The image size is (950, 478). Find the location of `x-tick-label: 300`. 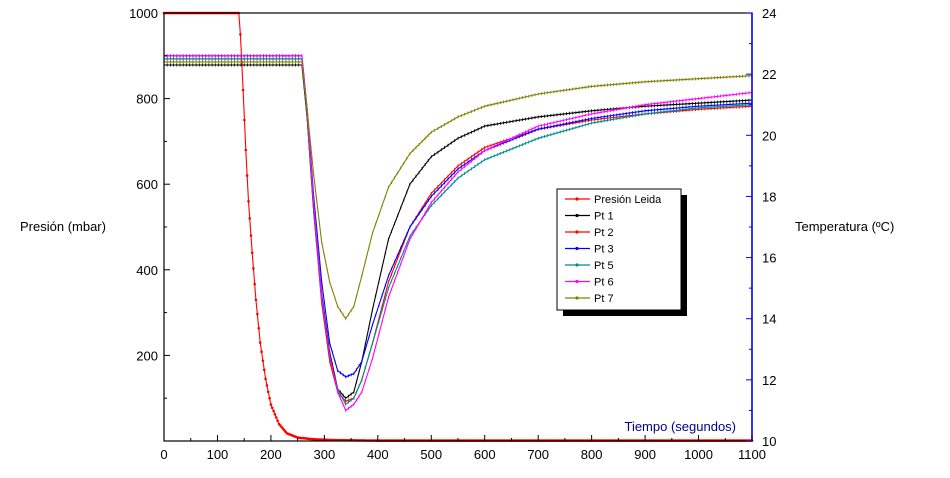

x-tick-label: 300 is located at coordinates (325, 454).